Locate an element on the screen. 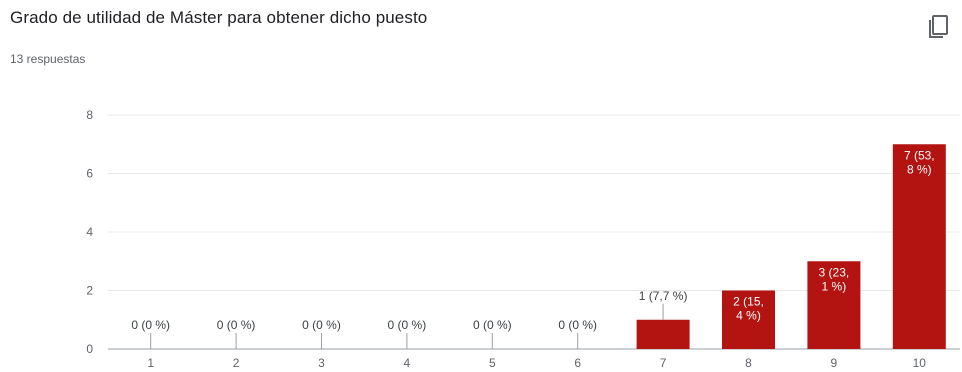 The height and width of the screenshot is (372, 962). data-label: 2 (15, is located at coordinates (748, 302).